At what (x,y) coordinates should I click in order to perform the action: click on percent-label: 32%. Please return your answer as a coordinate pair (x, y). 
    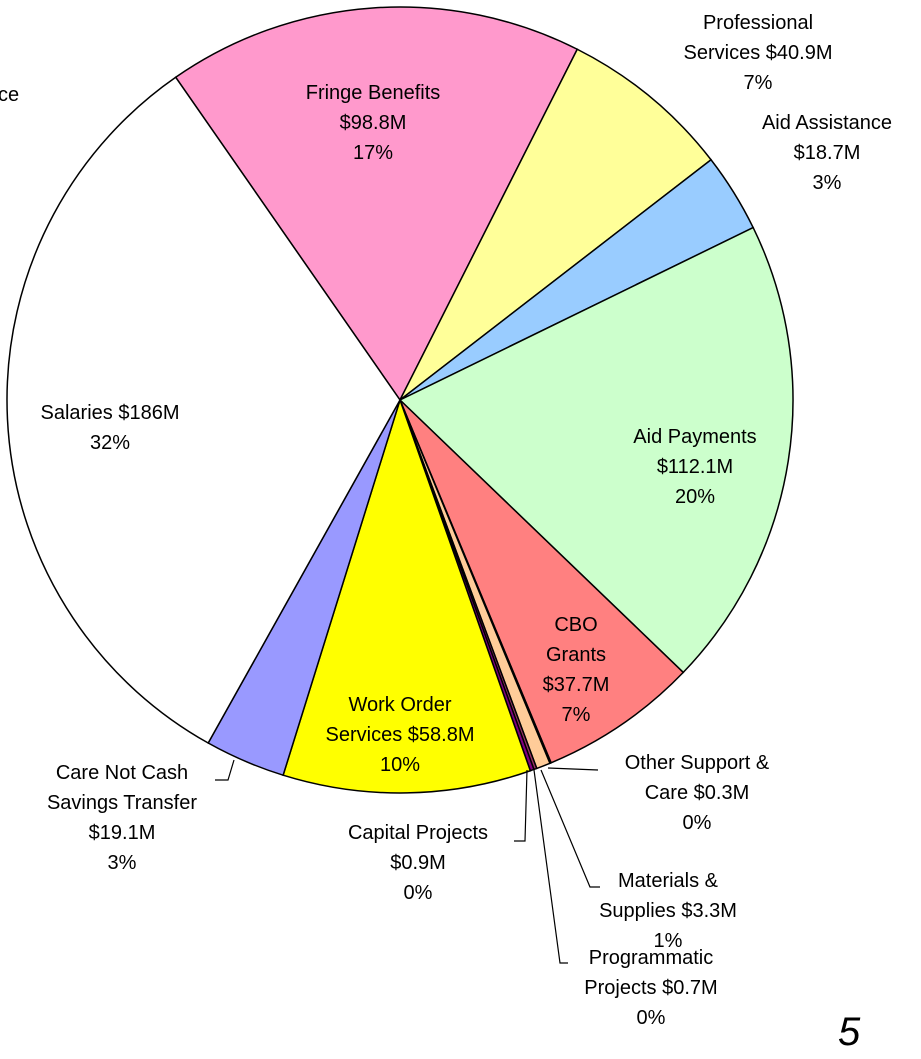
    Looking at the image, I should click on (110, 443).